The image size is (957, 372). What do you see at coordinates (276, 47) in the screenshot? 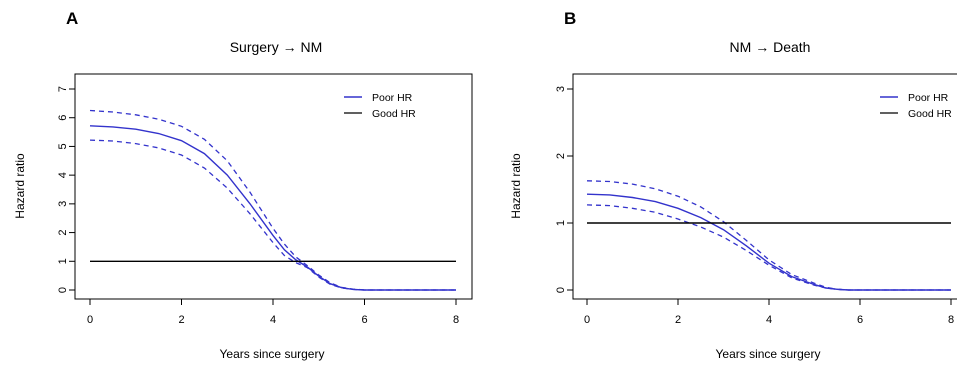
I see `chart-title-a: Surgery → NM` at bounding box center [276, 47].